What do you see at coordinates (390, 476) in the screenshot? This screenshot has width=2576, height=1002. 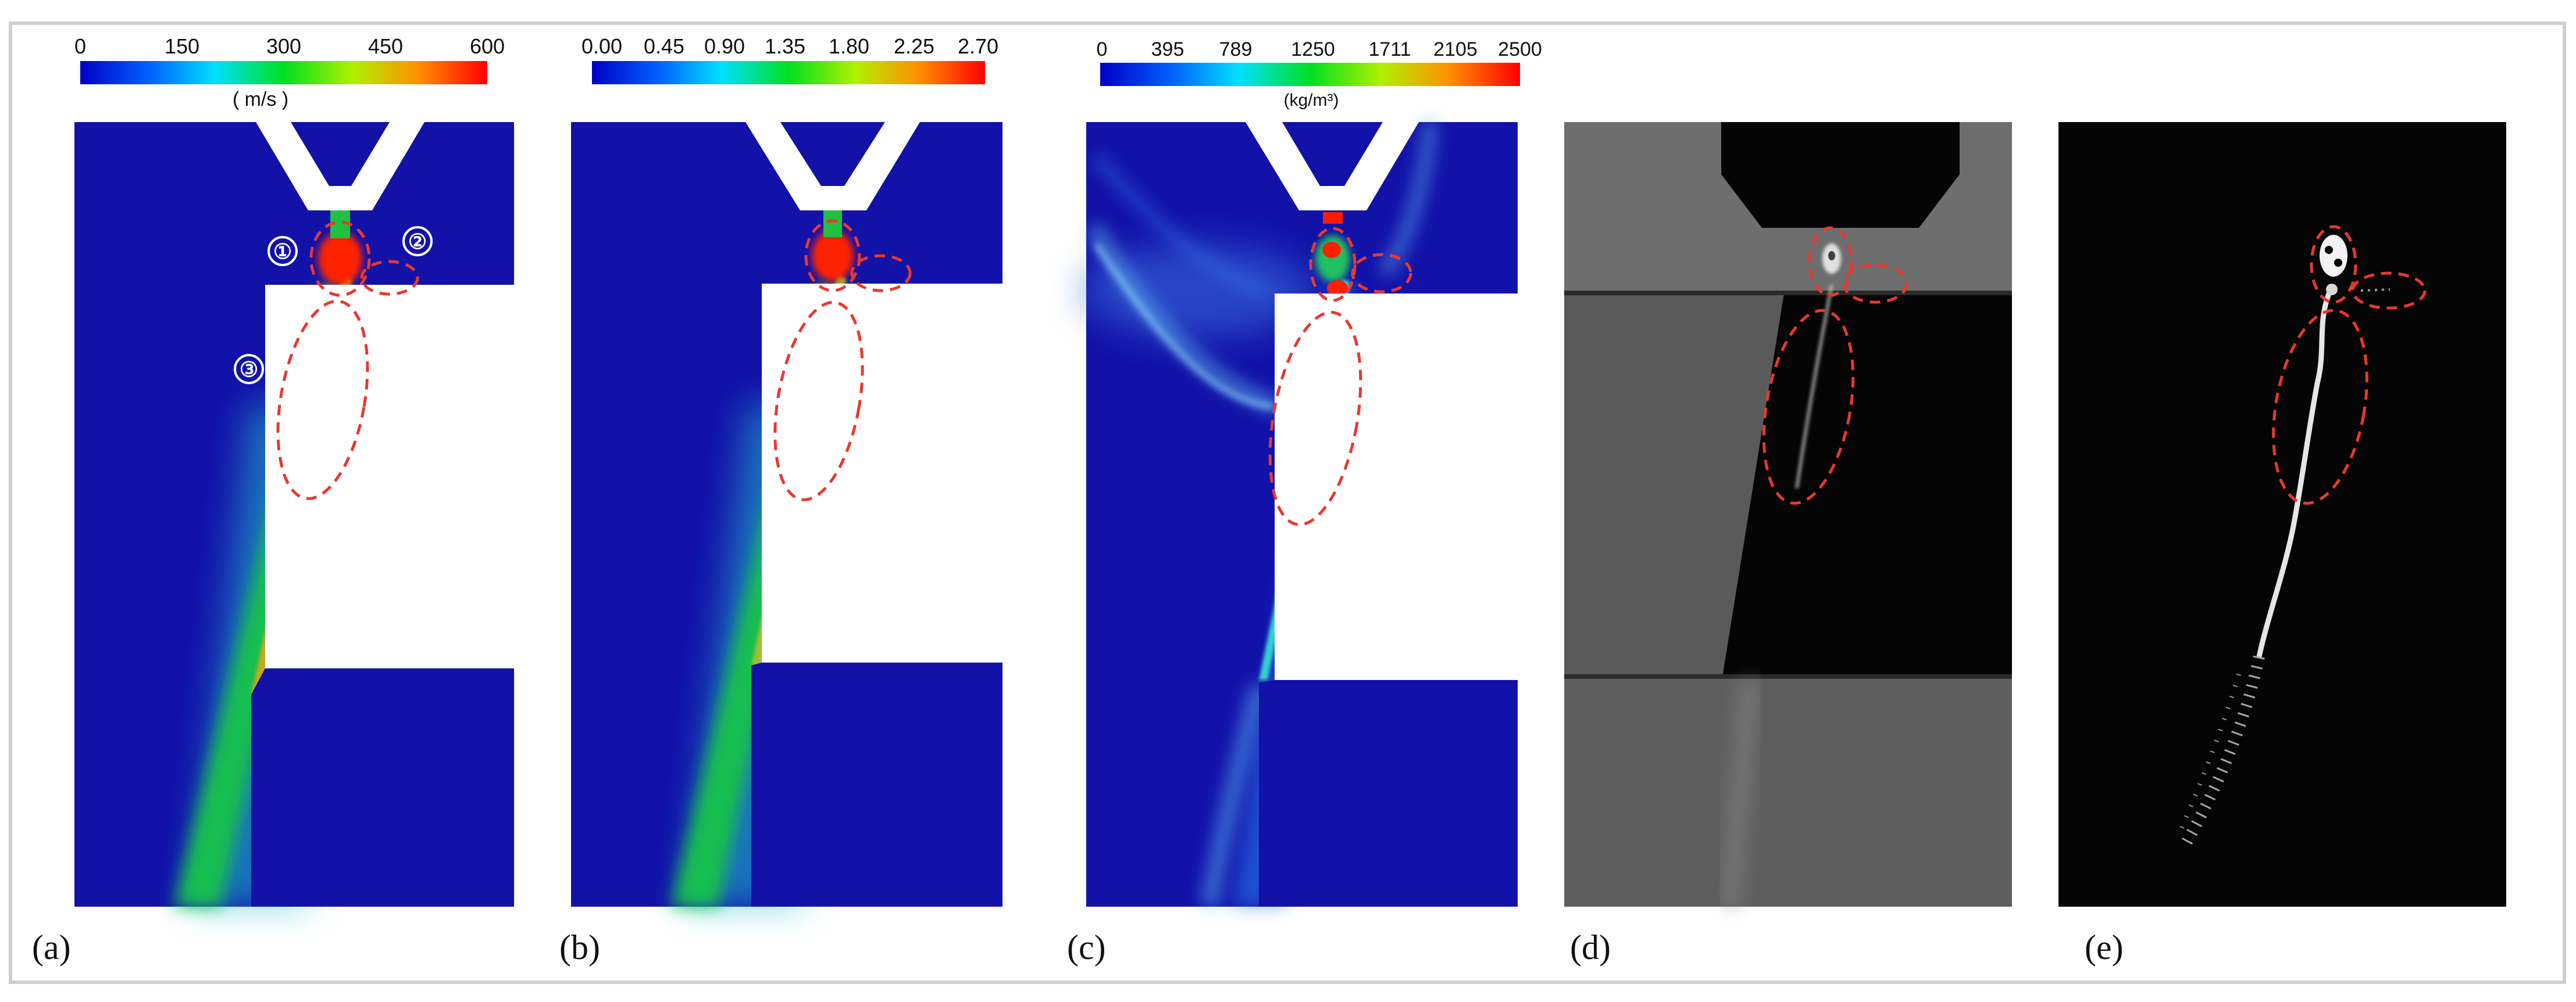 I see `chamber-void-a` at bounding box center [390, 476].